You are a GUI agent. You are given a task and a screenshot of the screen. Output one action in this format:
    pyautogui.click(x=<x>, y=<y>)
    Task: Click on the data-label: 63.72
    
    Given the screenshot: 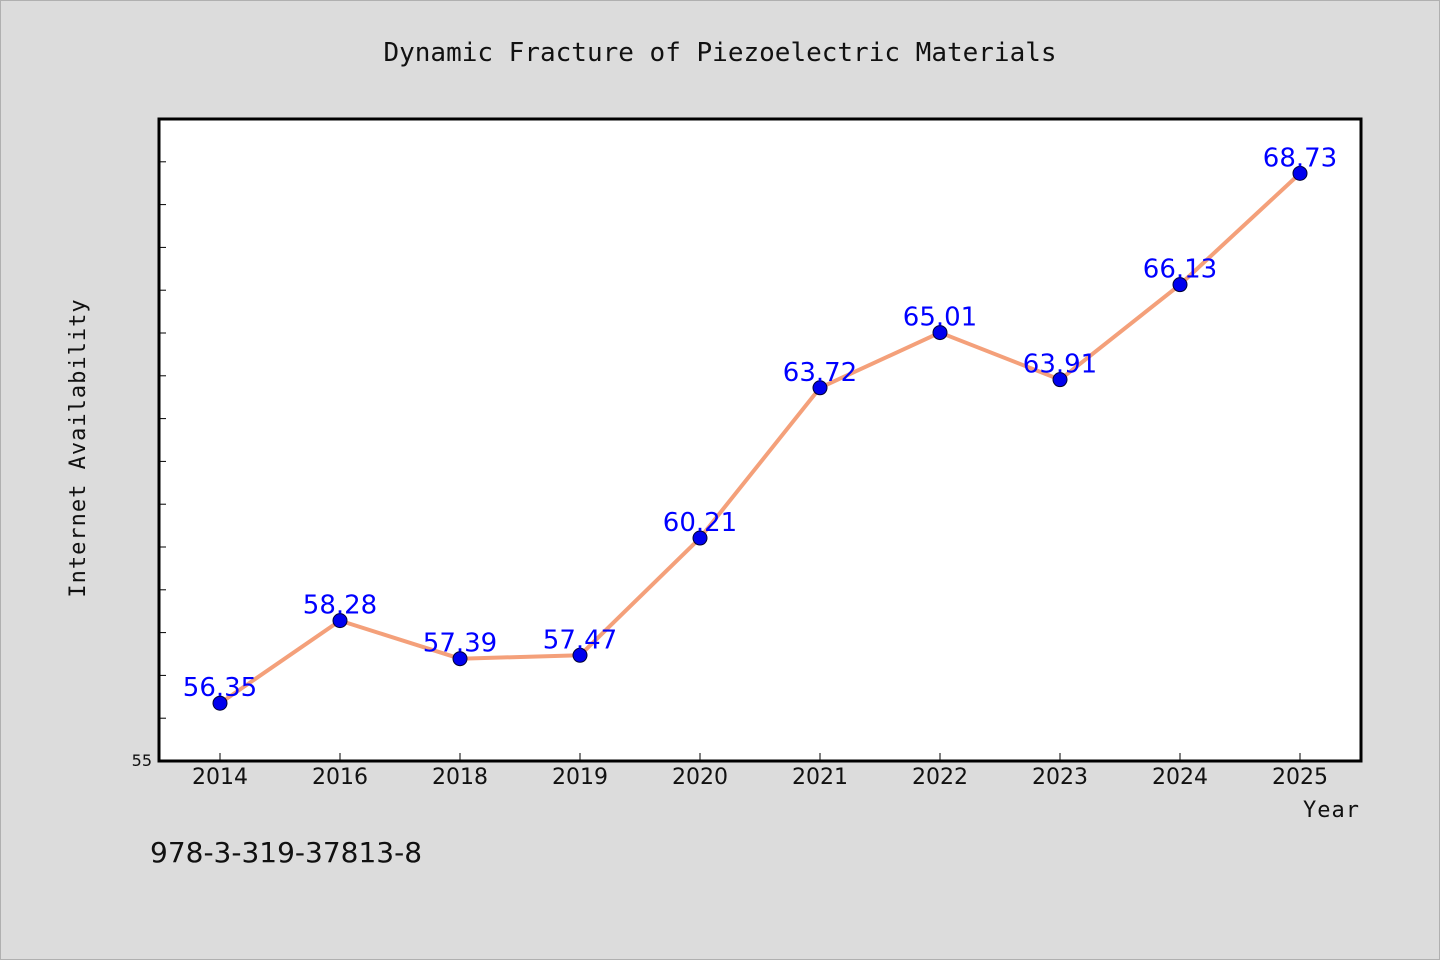 What is the action you would take?
    pyautogui.click(x=820, y=373)
    